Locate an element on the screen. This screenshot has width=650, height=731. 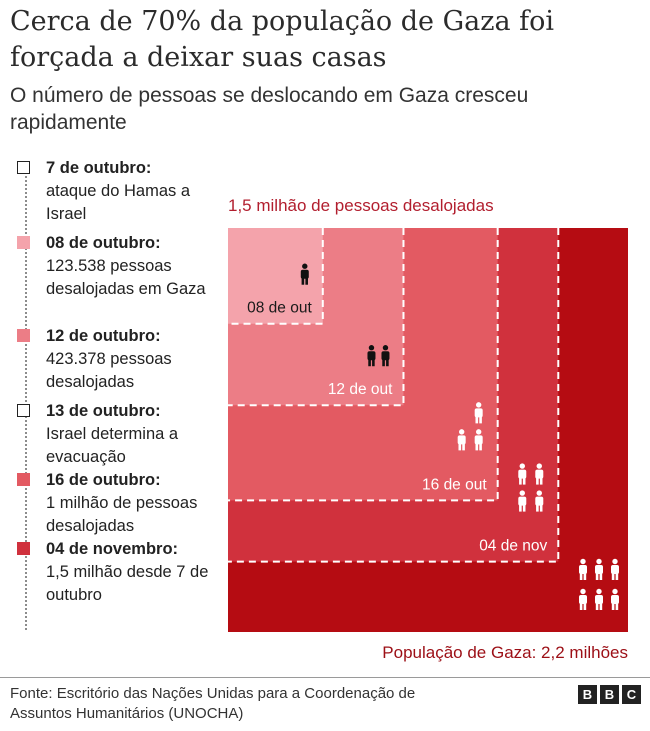
timeline-date: 16 de outubro: is located at coordinates (103, 480).